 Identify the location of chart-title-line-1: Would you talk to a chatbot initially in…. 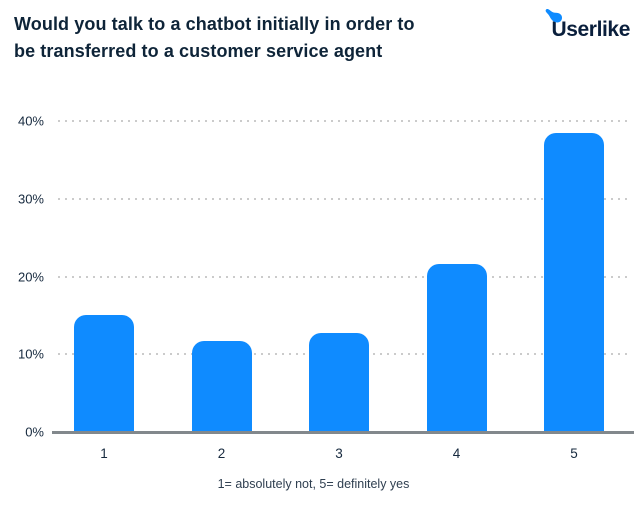
(214, 24).